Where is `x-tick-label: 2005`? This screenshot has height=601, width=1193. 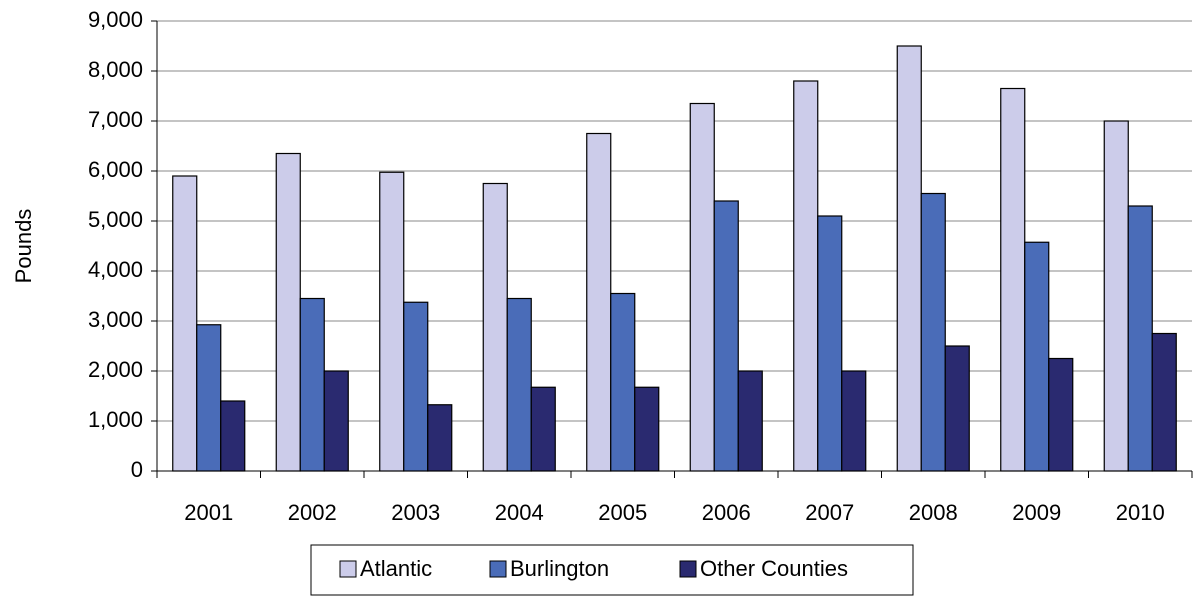
x-tick-label: 2005 is located at coordinates (622, 512).